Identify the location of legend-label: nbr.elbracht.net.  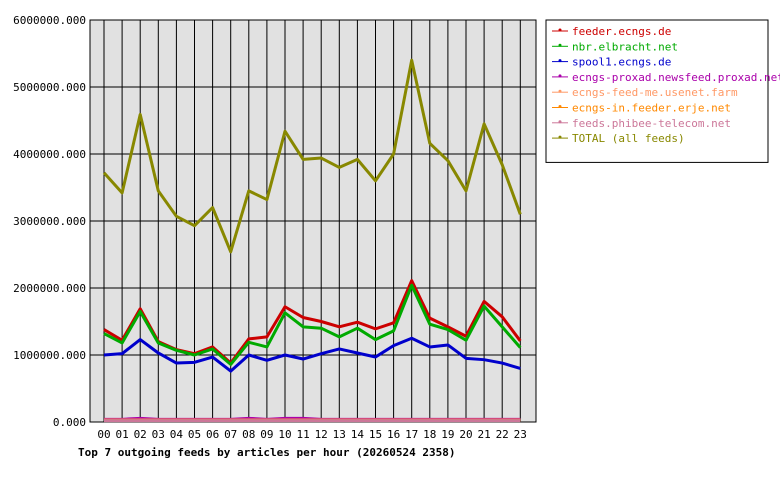
(625, 46).